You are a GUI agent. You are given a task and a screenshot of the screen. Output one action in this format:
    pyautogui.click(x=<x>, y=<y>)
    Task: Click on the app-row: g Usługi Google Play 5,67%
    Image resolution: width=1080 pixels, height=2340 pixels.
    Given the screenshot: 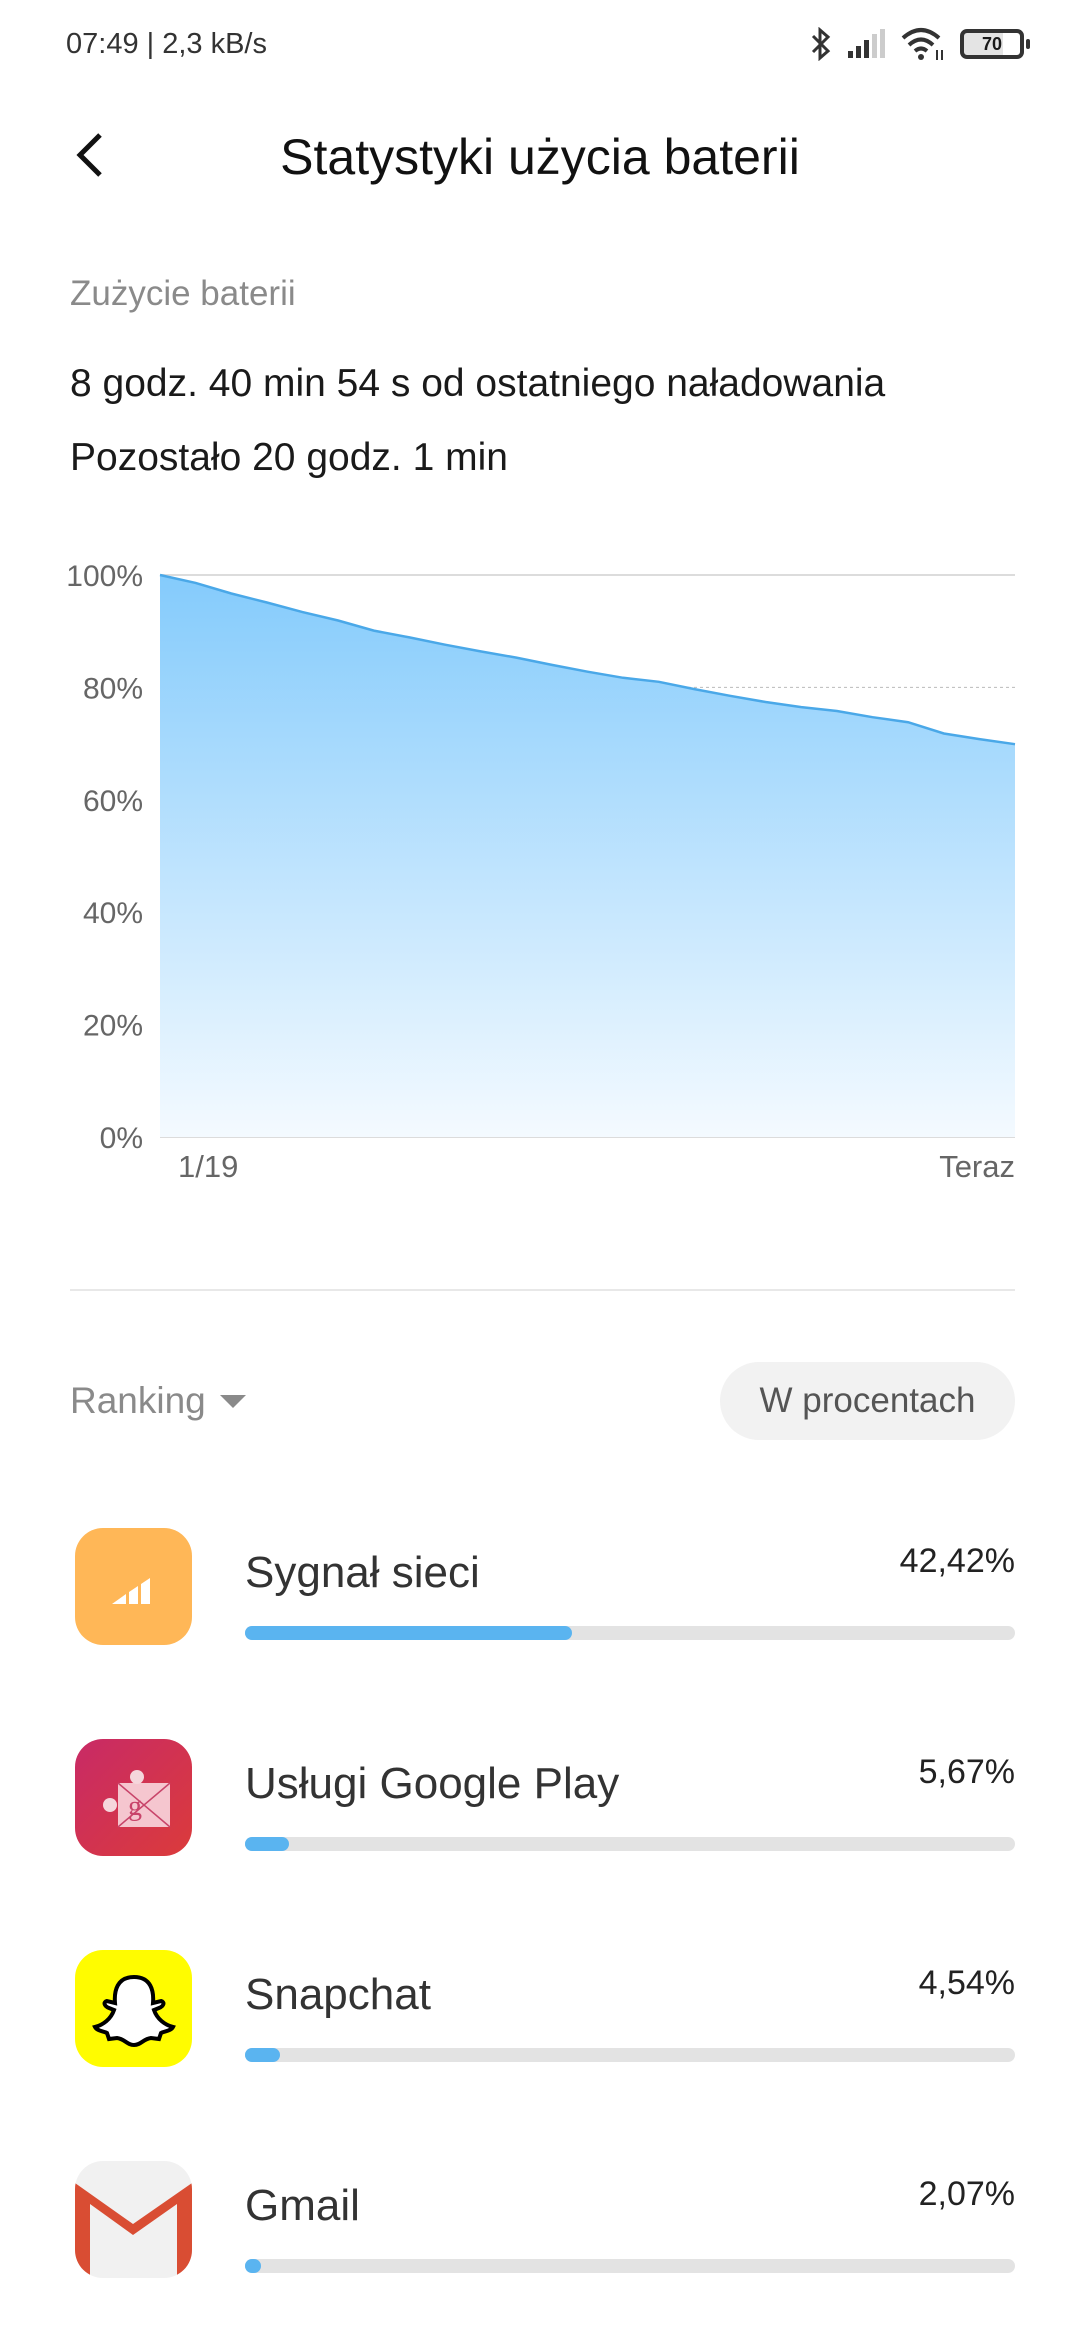 What is the action you would take?
    pyautogui.click(x=540, y=1834)
    